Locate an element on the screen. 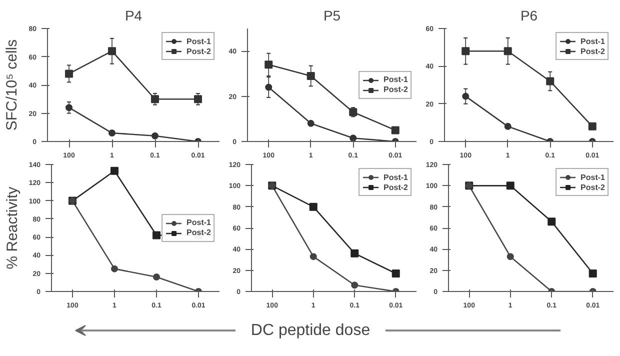  chart-title: P5 is located at coordinates (332, 16).